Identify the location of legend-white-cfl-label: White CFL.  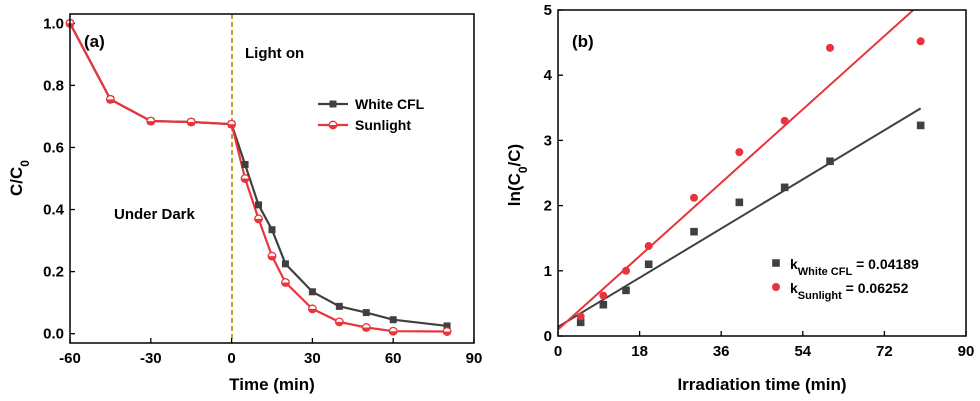
(390, 104).